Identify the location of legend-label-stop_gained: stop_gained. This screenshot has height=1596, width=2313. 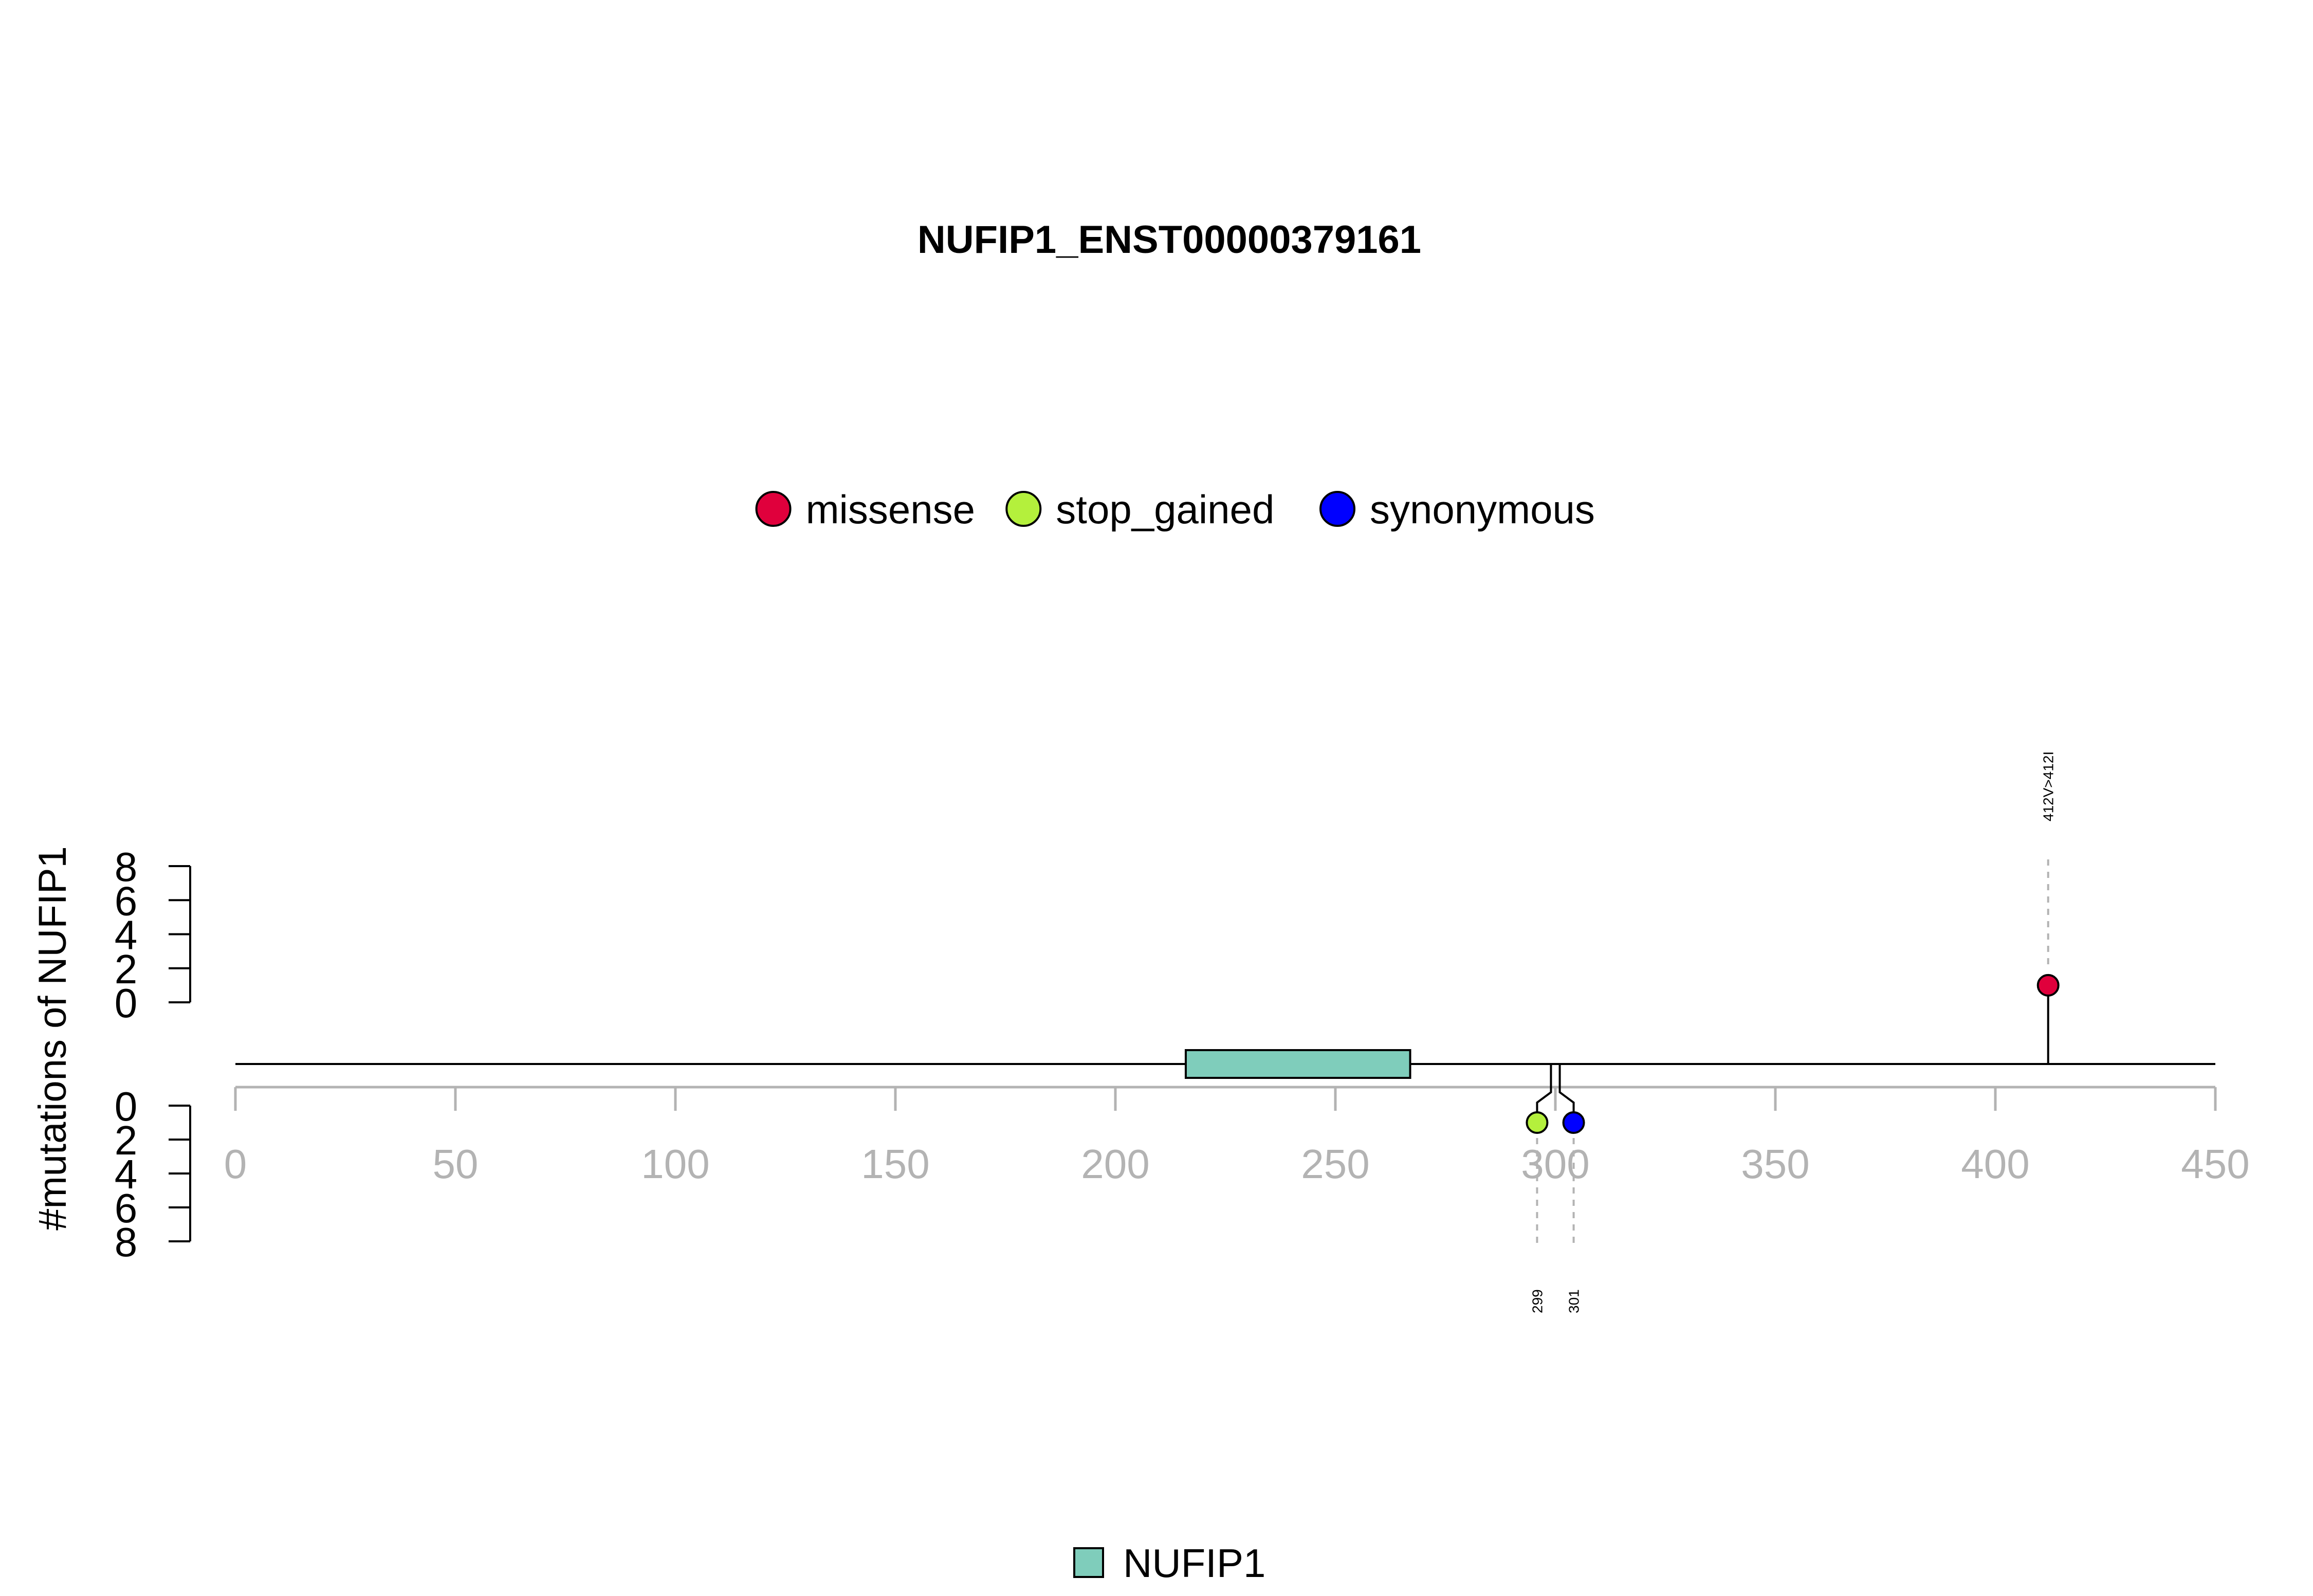
(1165, 509).